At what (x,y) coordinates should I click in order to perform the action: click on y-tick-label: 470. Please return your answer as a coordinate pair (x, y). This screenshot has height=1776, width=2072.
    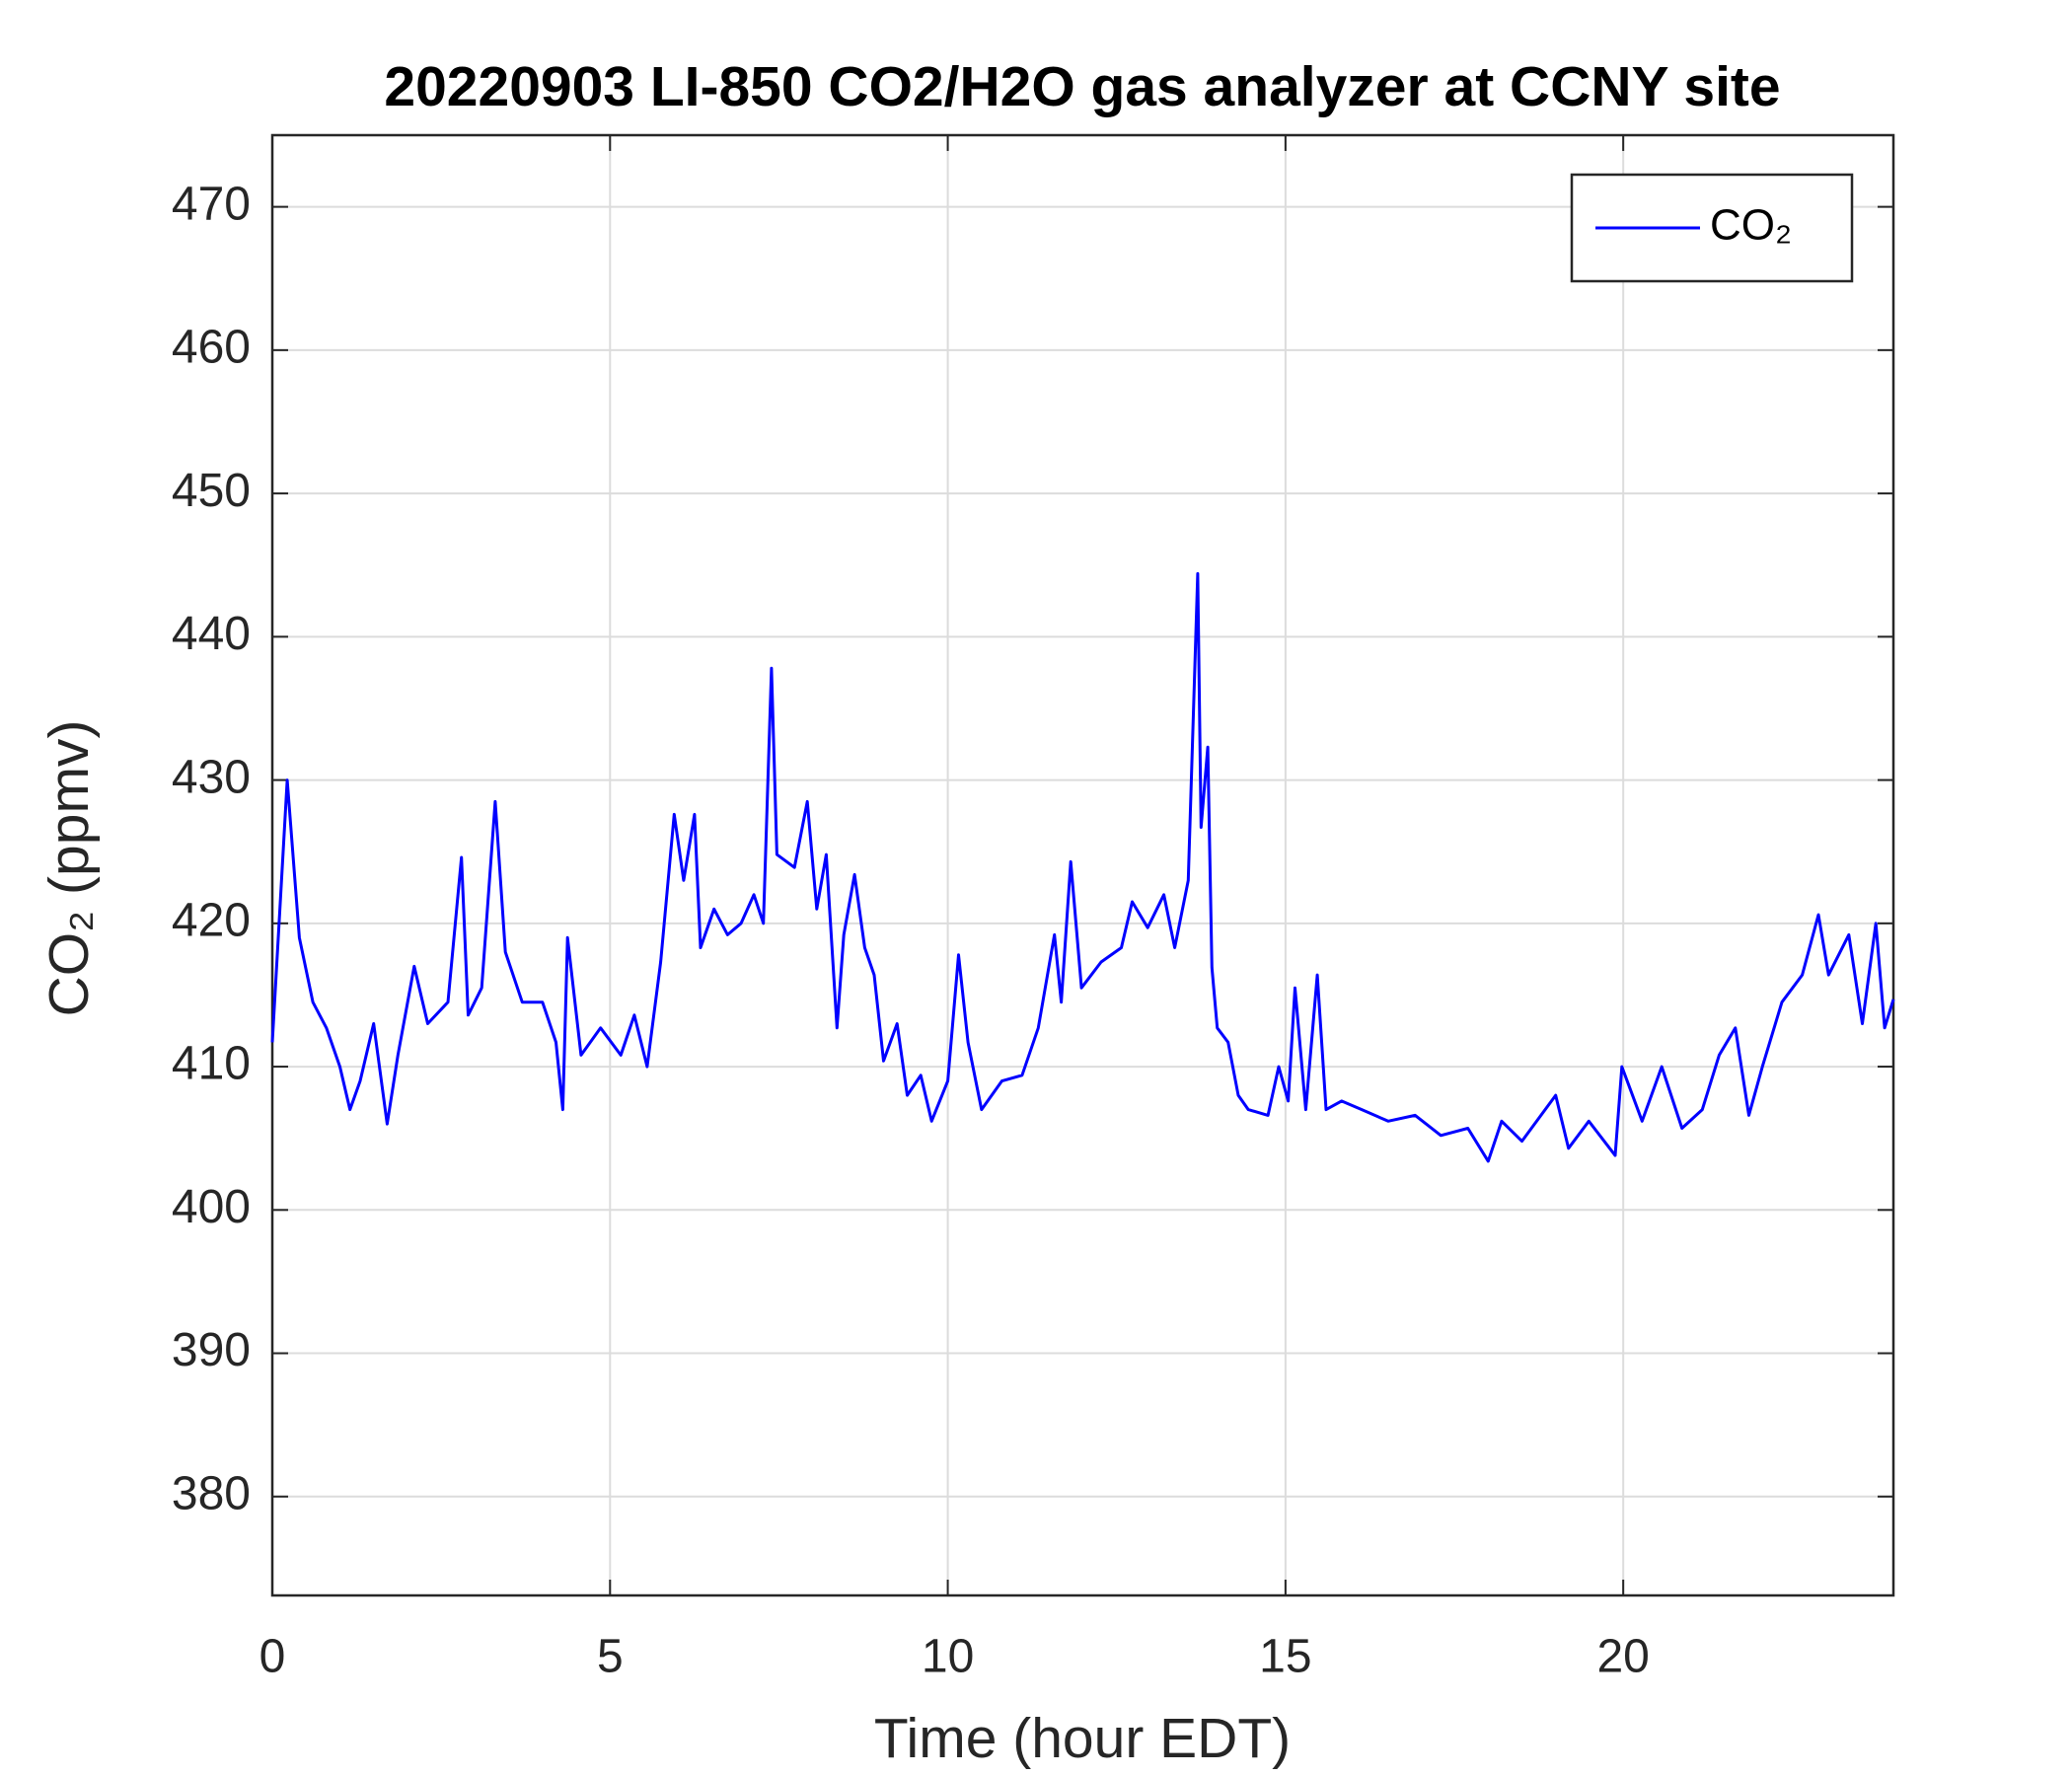
    Looking at the image, I should click on (212, 204).